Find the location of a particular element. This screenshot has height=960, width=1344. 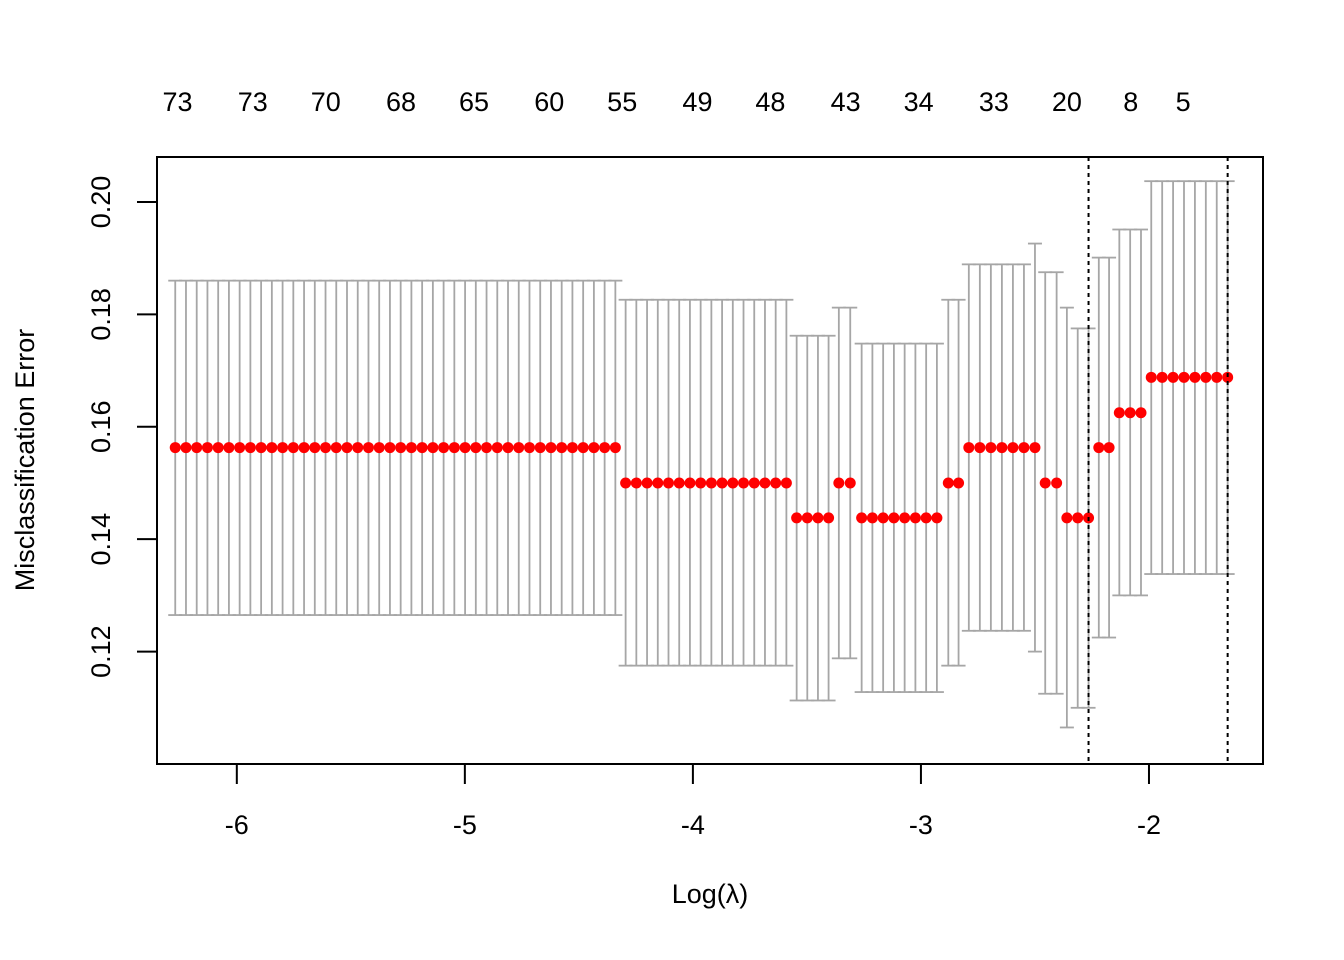

y-tick-label: 0.14 is located at coordinates (101, 539).